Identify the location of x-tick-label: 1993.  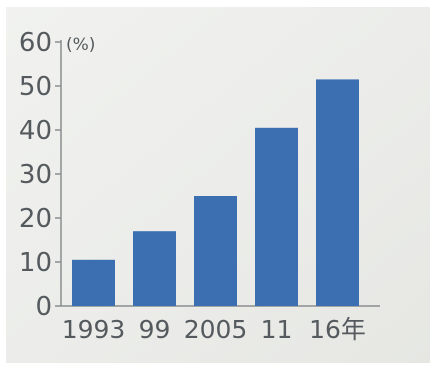
(94, 329).